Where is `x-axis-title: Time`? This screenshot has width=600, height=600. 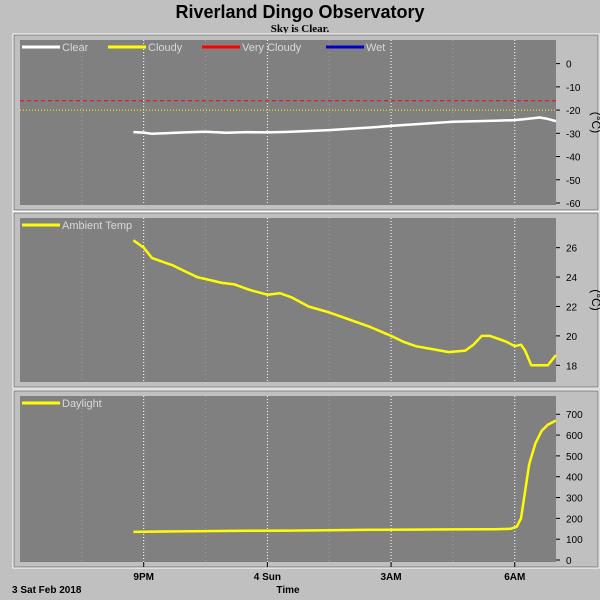
x-axis-title: Time is located at coordinates (288, 590).